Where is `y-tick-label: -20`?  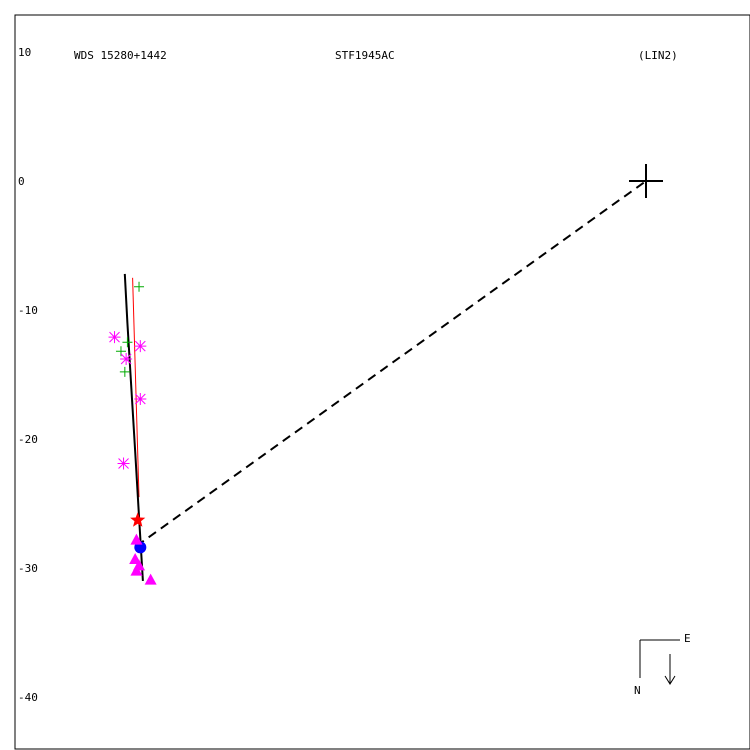
y-tick-label: -20 is located at coordinates (28, 439).